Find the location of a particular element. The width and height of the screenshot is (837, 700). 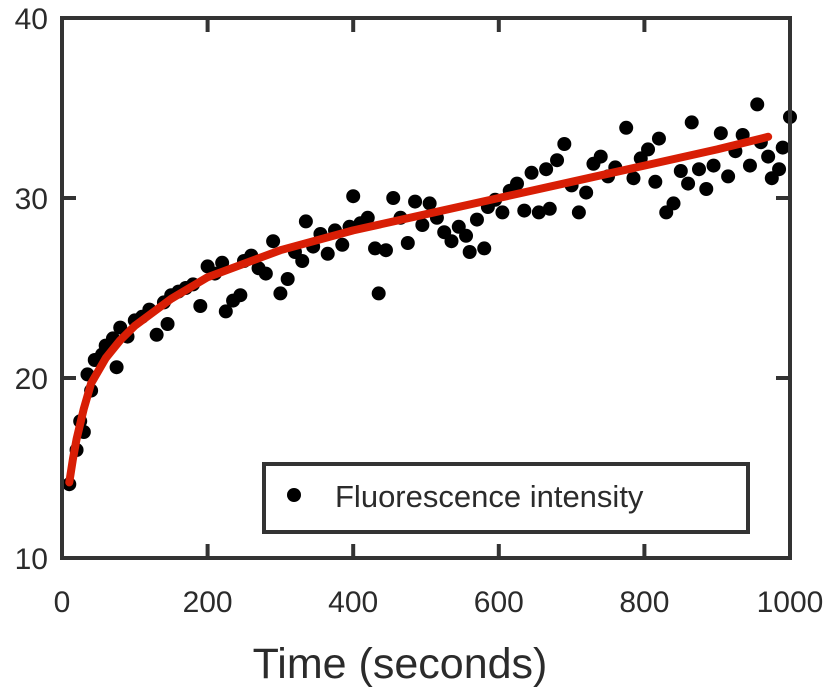

x-tick-label: 800 is located at coordinates (644, 602).